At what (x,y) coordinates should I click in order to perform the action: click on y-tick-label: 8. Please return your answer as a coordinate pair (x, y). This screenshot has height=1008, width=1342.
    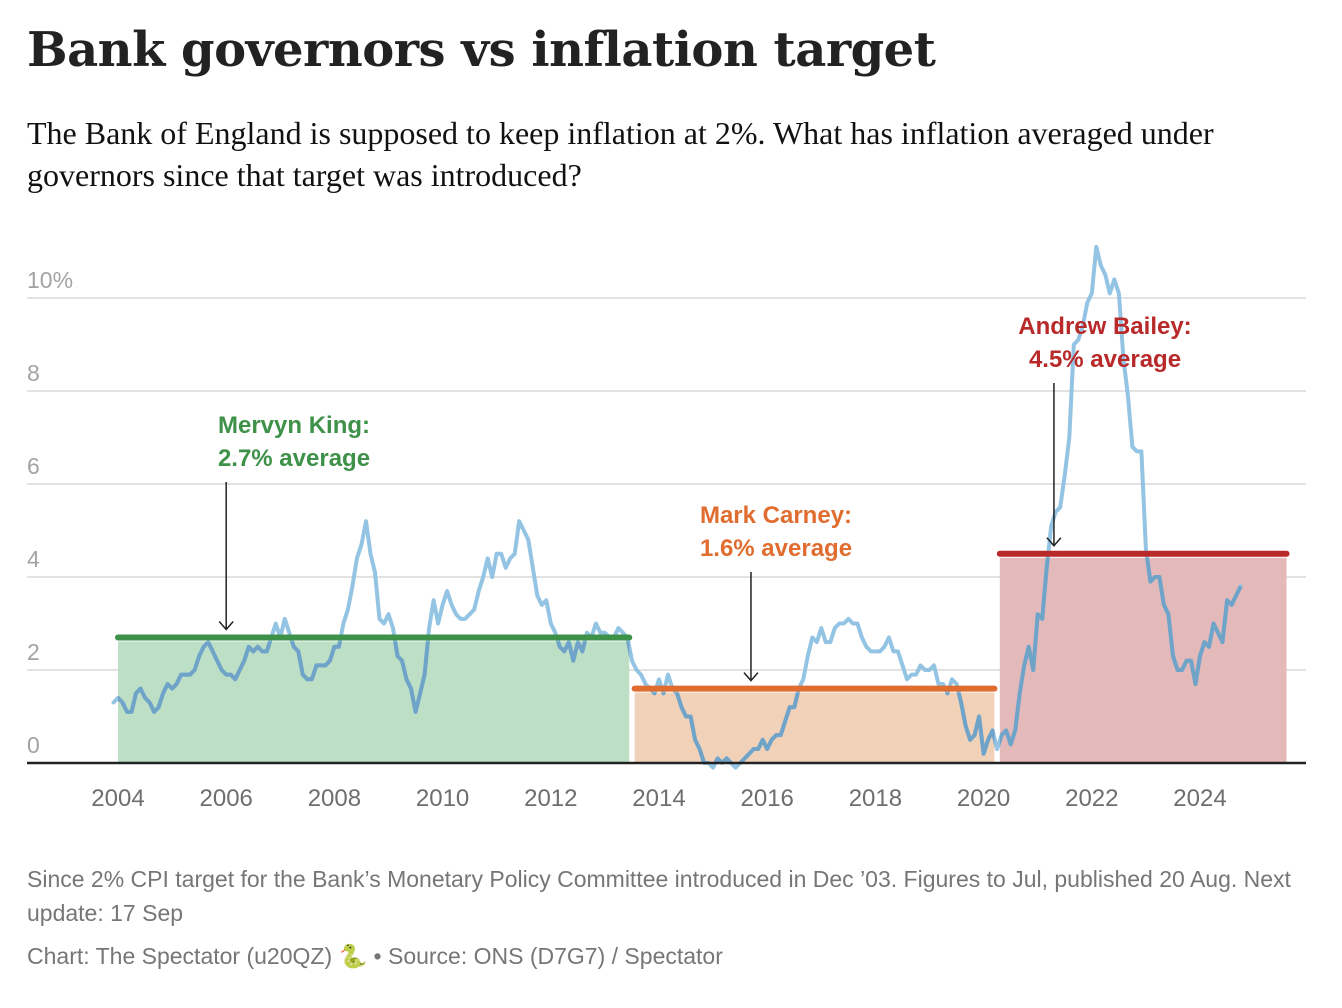
    Looking at the image, I should click on (33, 373).